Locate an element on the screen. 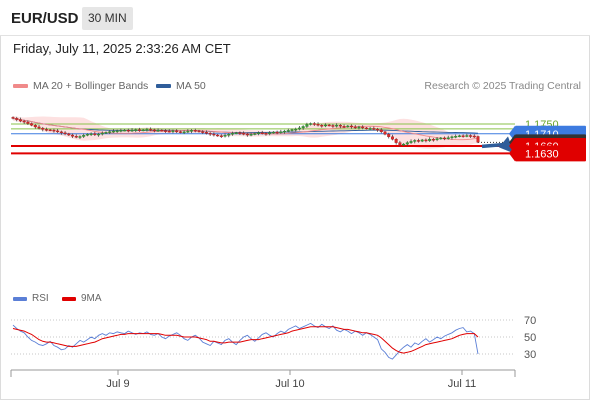 The height and width of the screenshot is (400, 590). level-tag-1.1630 is located at coordinates (550, 153).